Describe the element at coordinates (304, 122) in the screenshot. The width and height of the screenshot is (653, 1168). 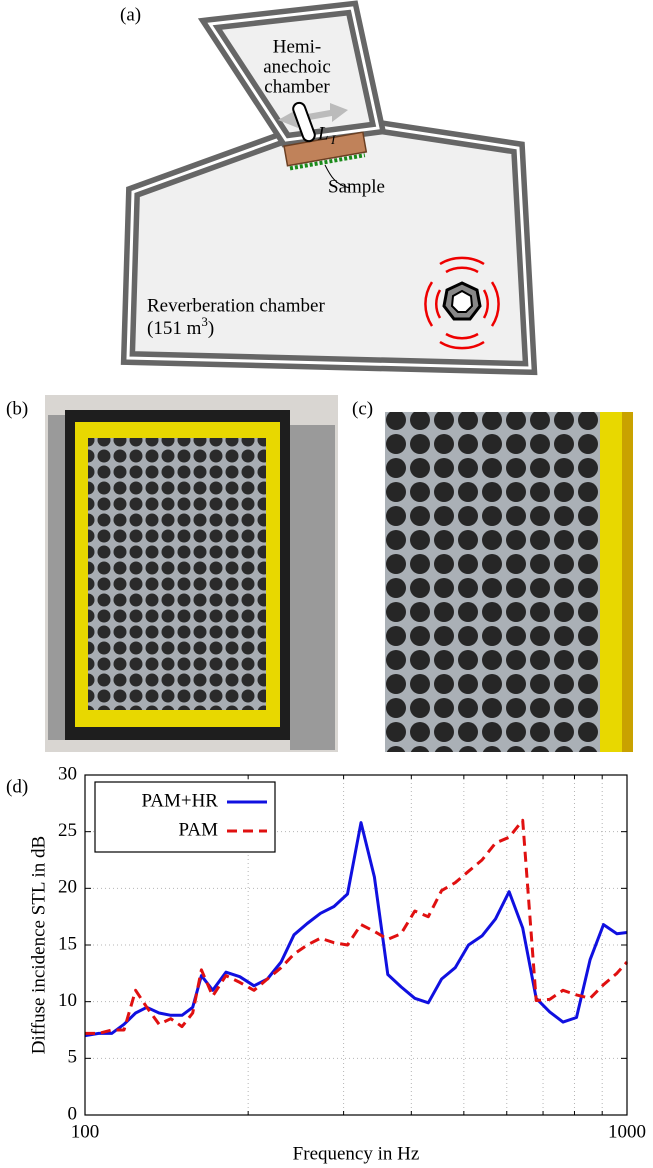
I see `probe` at that location.